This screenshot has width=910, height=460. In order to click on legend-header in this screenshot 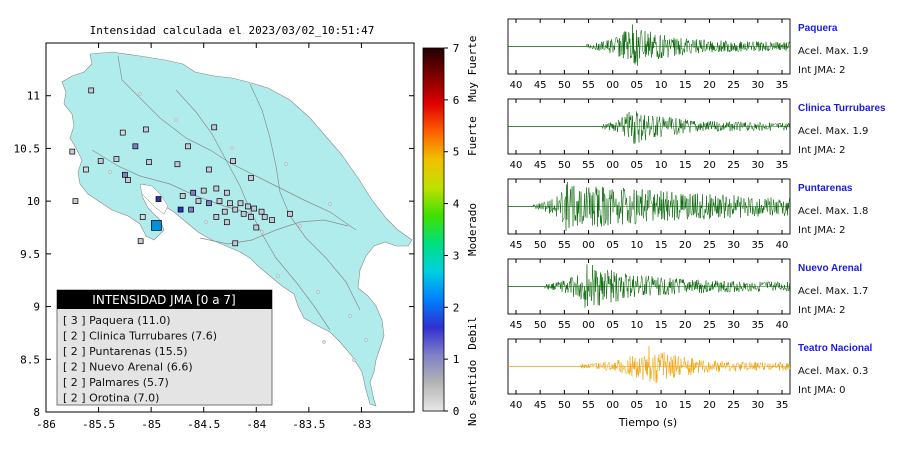, I will do `click(164, 299)`.